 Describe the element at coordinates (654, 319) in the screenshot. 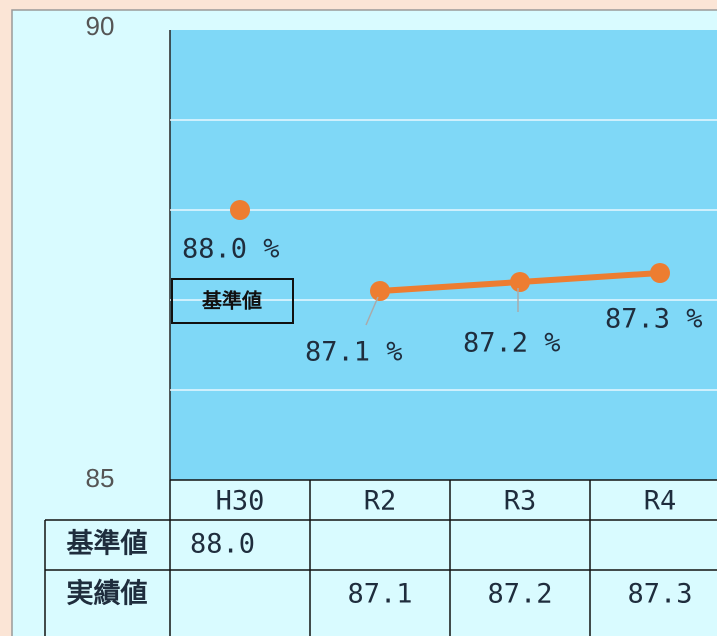

I see `data-label: 87.3 %` at that location.